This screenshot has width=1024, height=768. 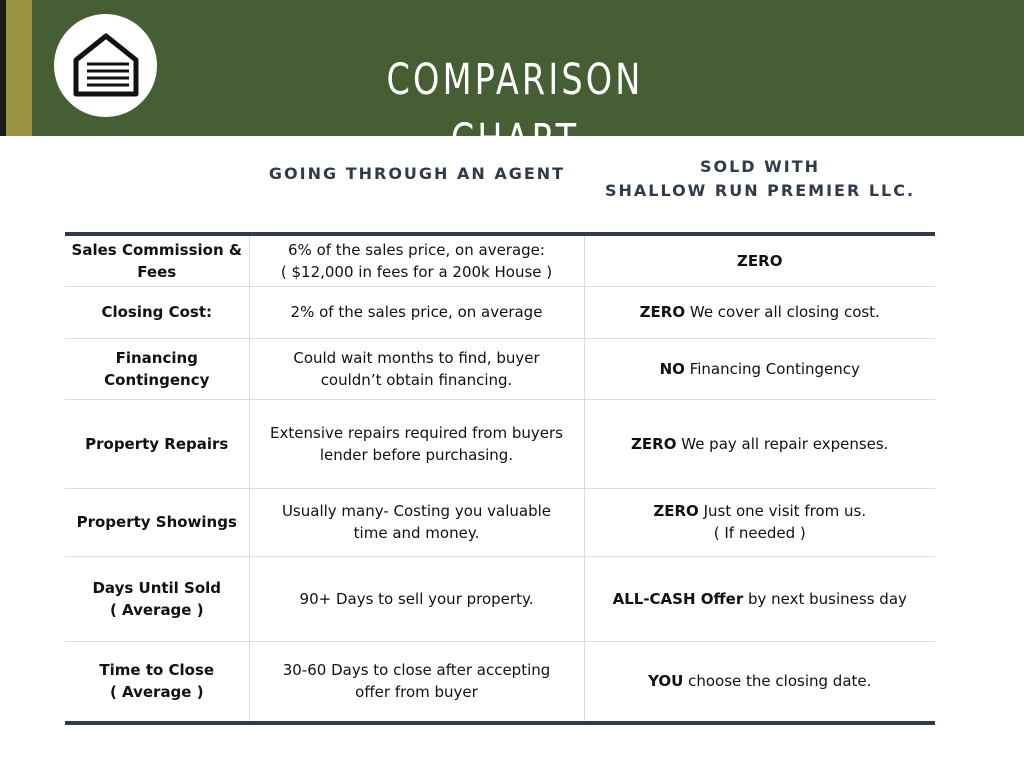 I want to click on row-label-line1: Time to Close, so click(x=157, y=670).